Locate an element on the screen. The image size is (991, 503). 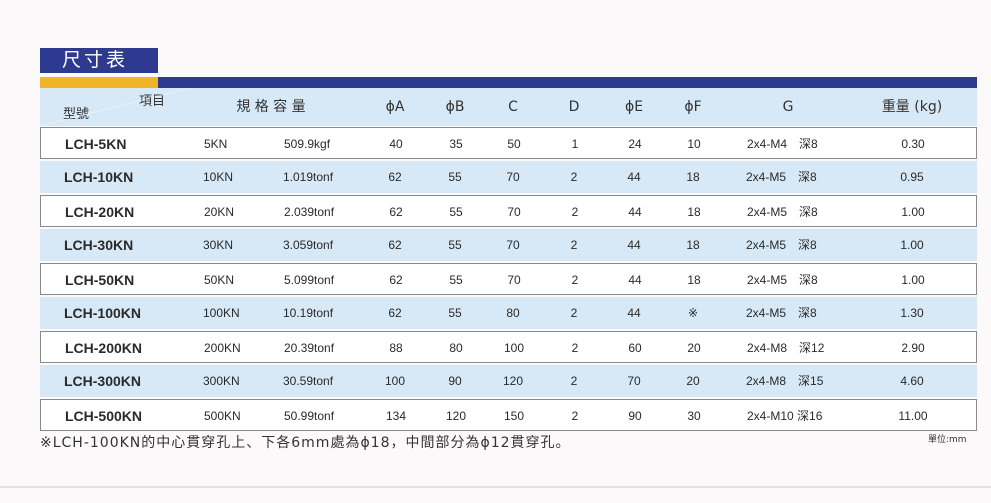
cell-cap-kn: 100KN is located at coordinates (221, 313).